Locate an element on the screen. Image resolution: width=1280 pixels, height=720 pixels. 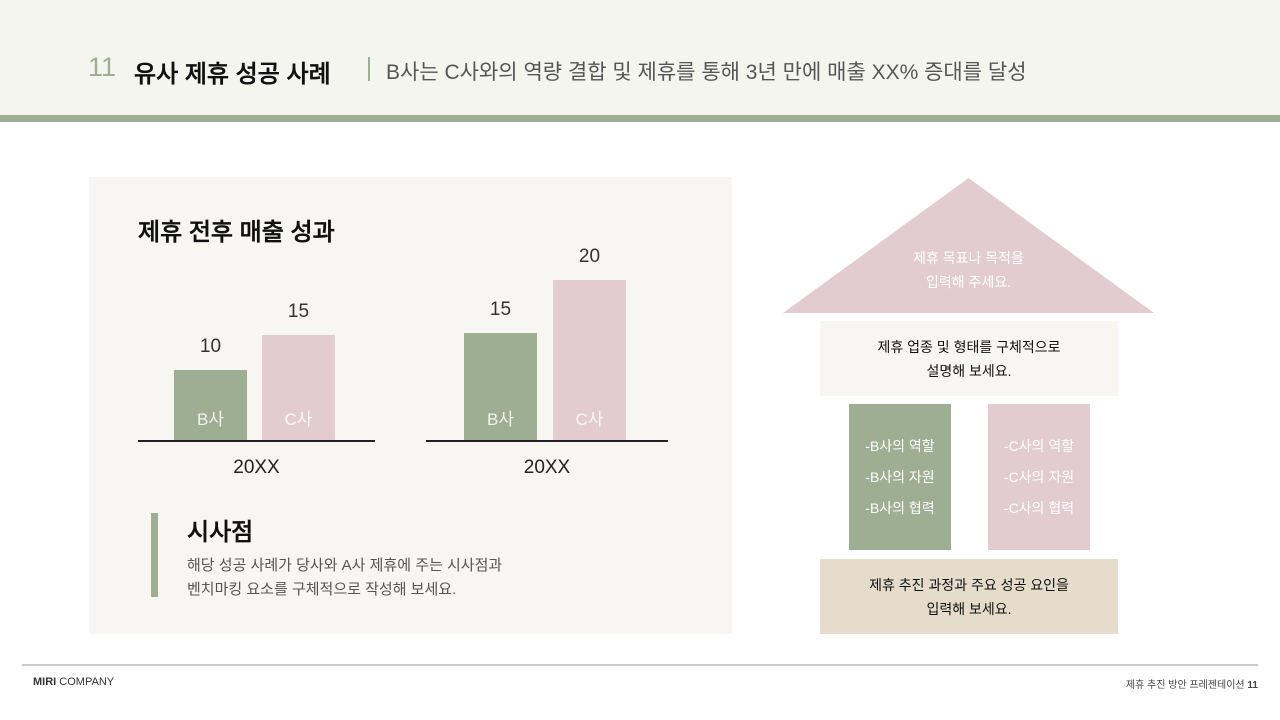
insight-line: 해당 성공 사례가 당사와 A사 제휴에 주는 시사점과 is located at coordinates (345, 565).